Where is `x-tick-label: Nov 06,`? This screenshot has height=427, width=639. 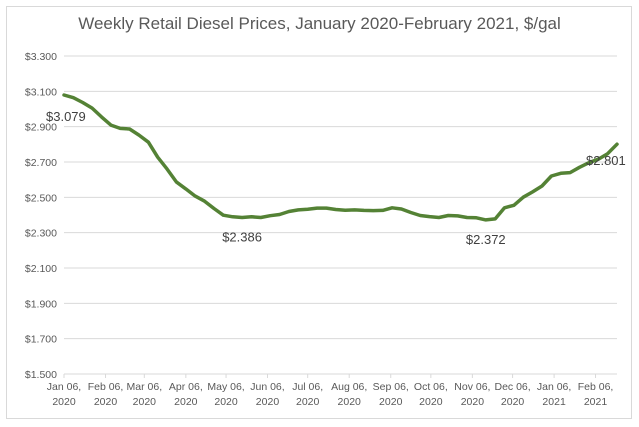
x-tick-label: Nov 06, is located at coordinates (472, 387).